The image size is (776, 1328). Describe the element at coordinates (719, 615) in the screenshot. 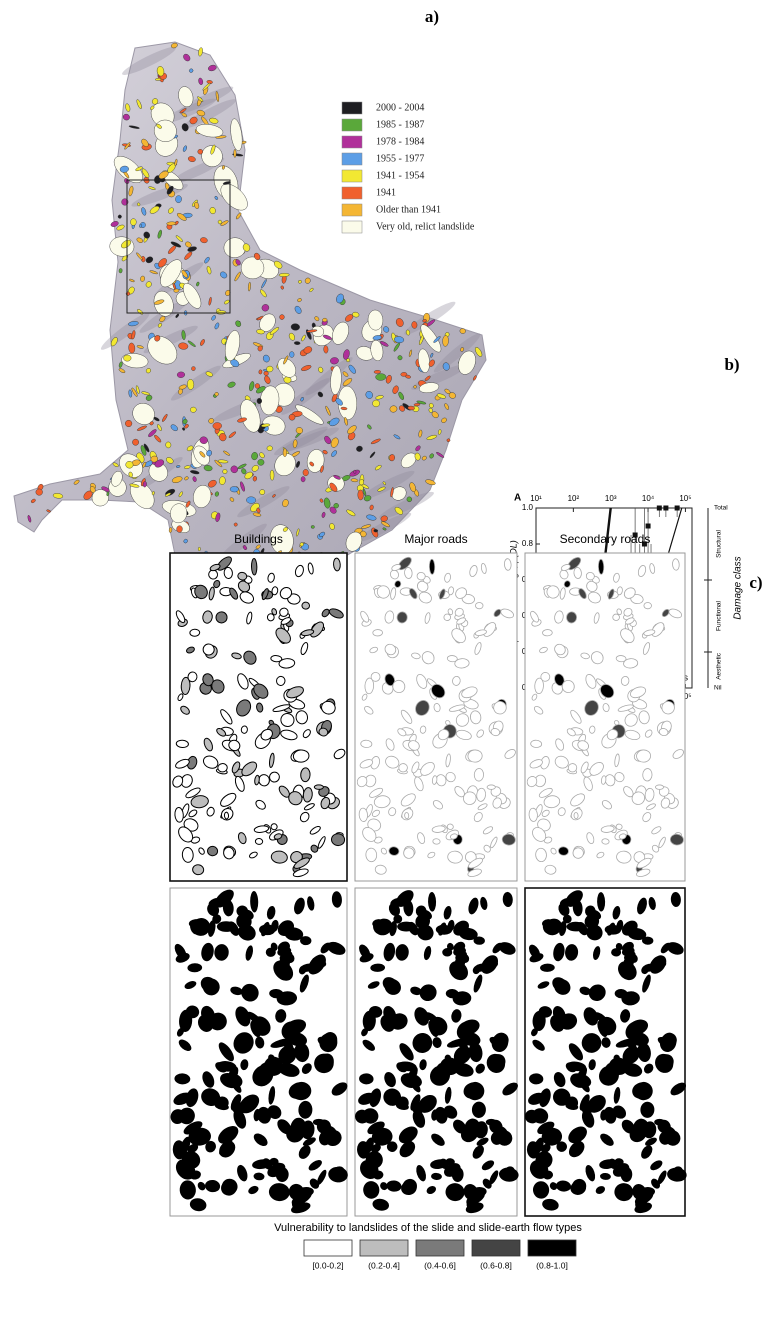

I see `damage-class-label: Functional` at that location.